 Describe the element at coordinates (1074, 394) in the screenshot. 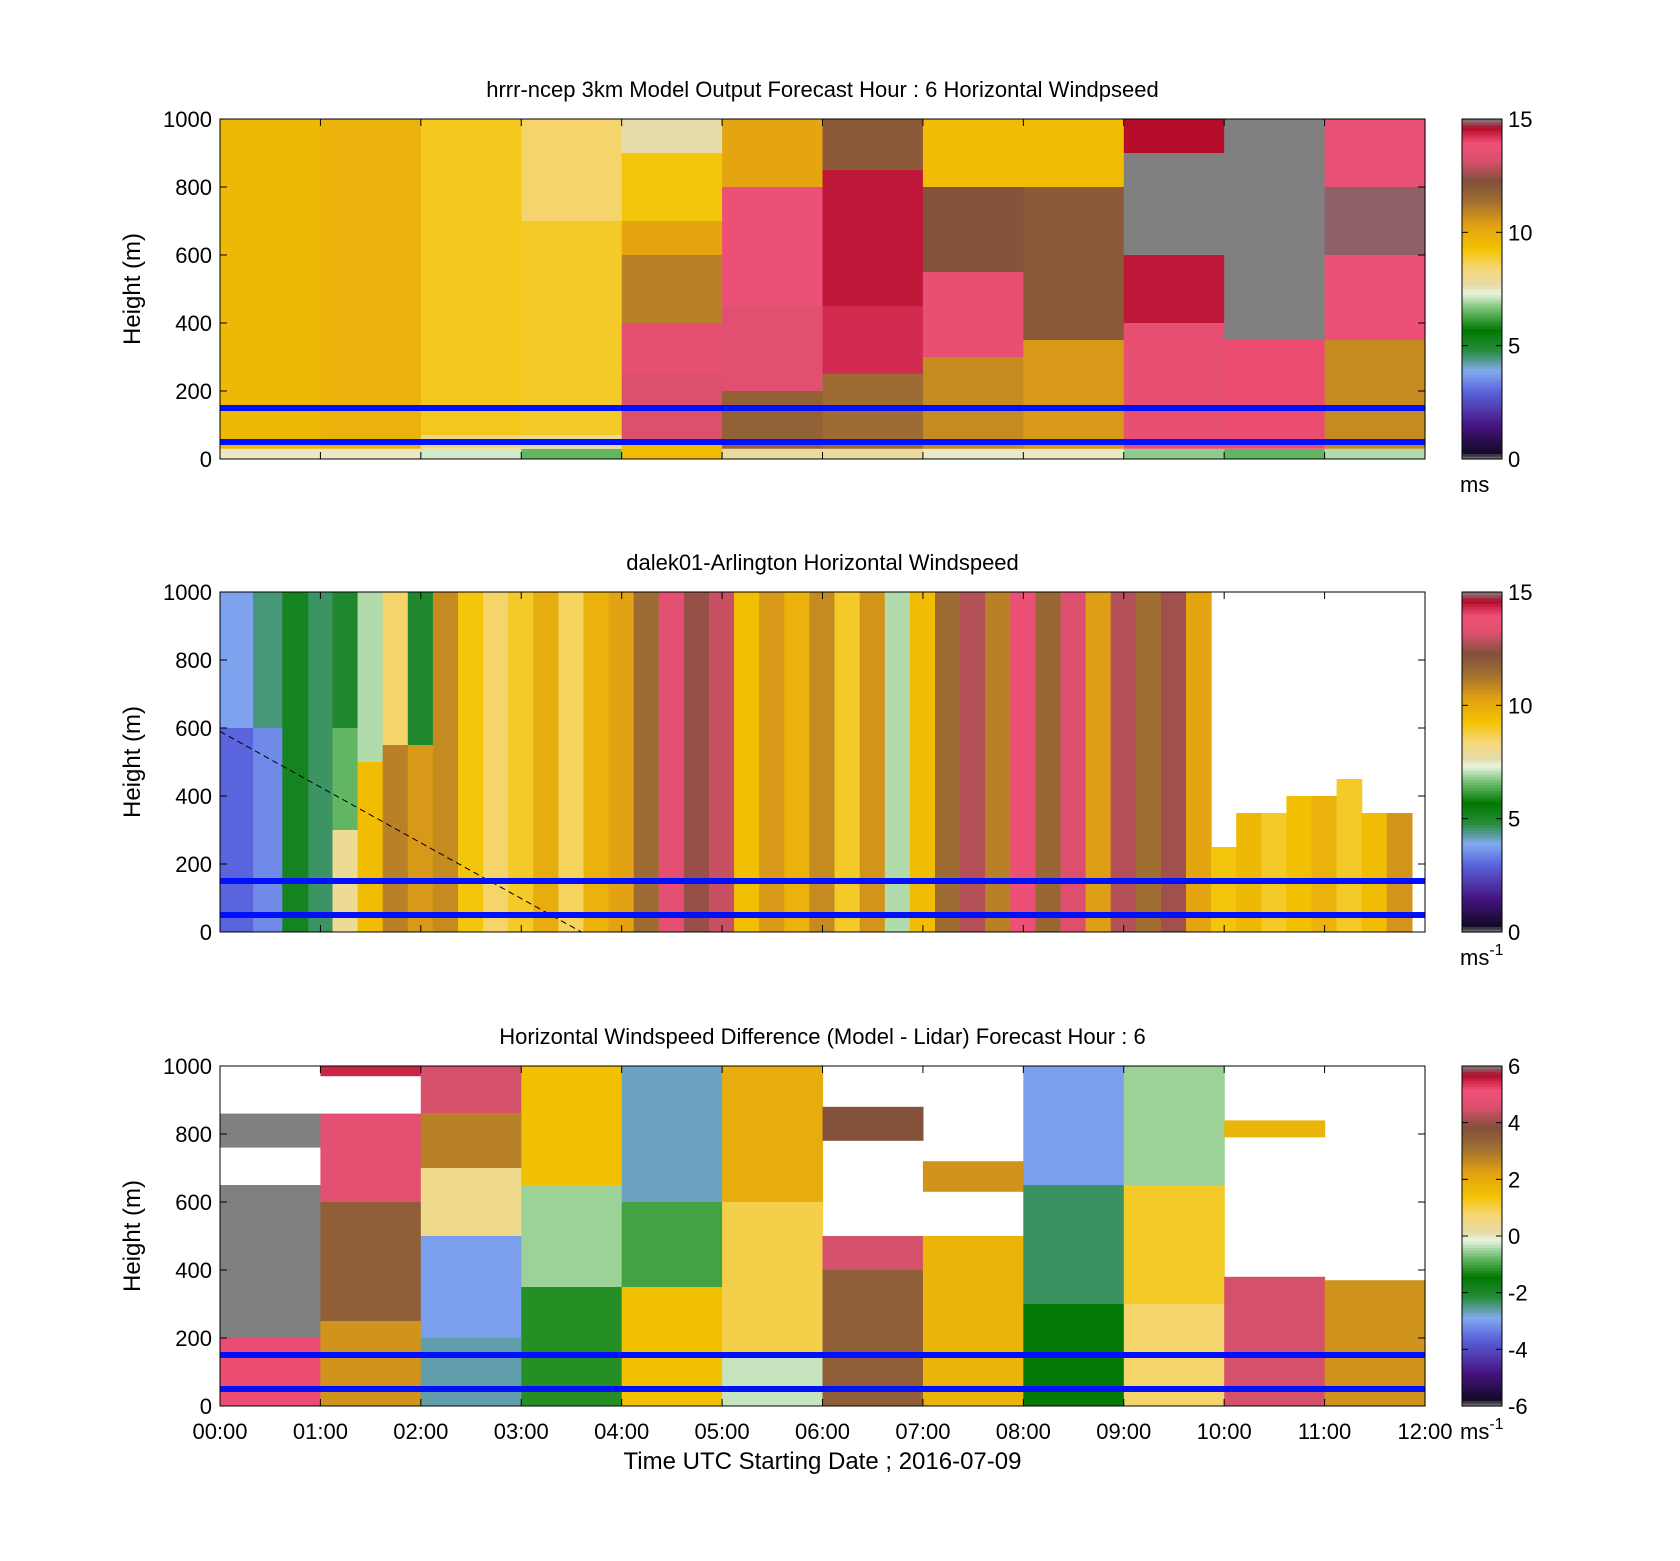

I see `cell-c8-l1` at that location.